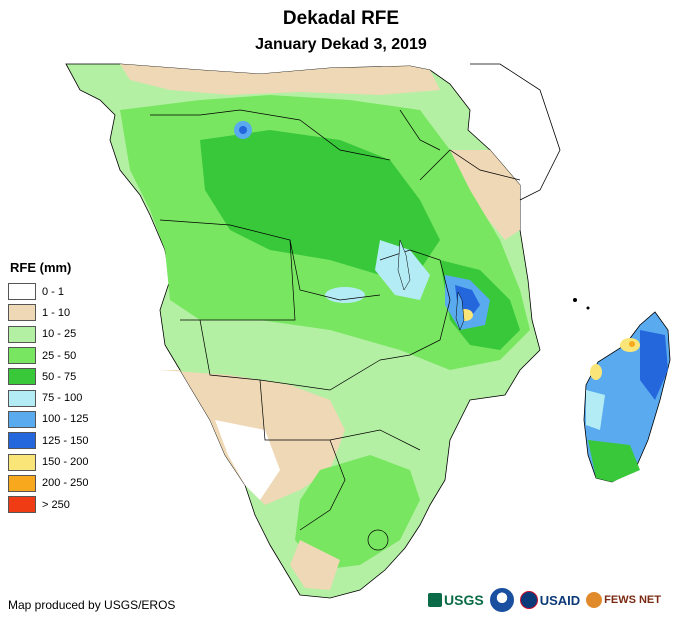  I want to click on legend-item: > 250, so click(73, 504).